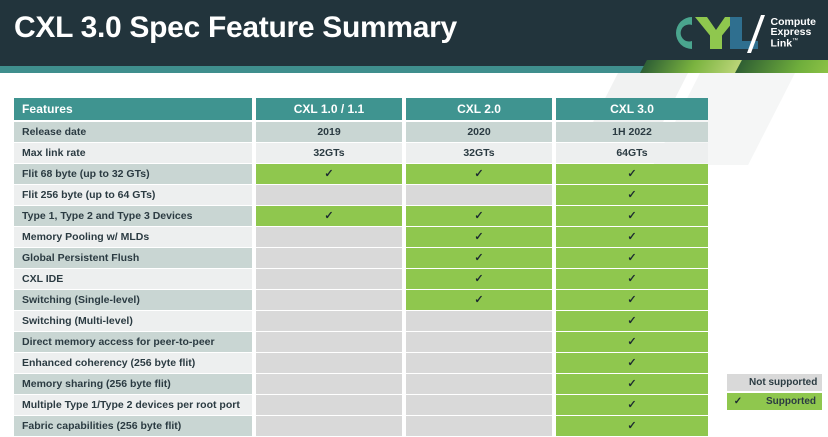 This screenshot has height=437, width=828. I want to click on column-header-cxl-1-0-1-1: CXL 1.0 / 1.1, so click(329, 109).